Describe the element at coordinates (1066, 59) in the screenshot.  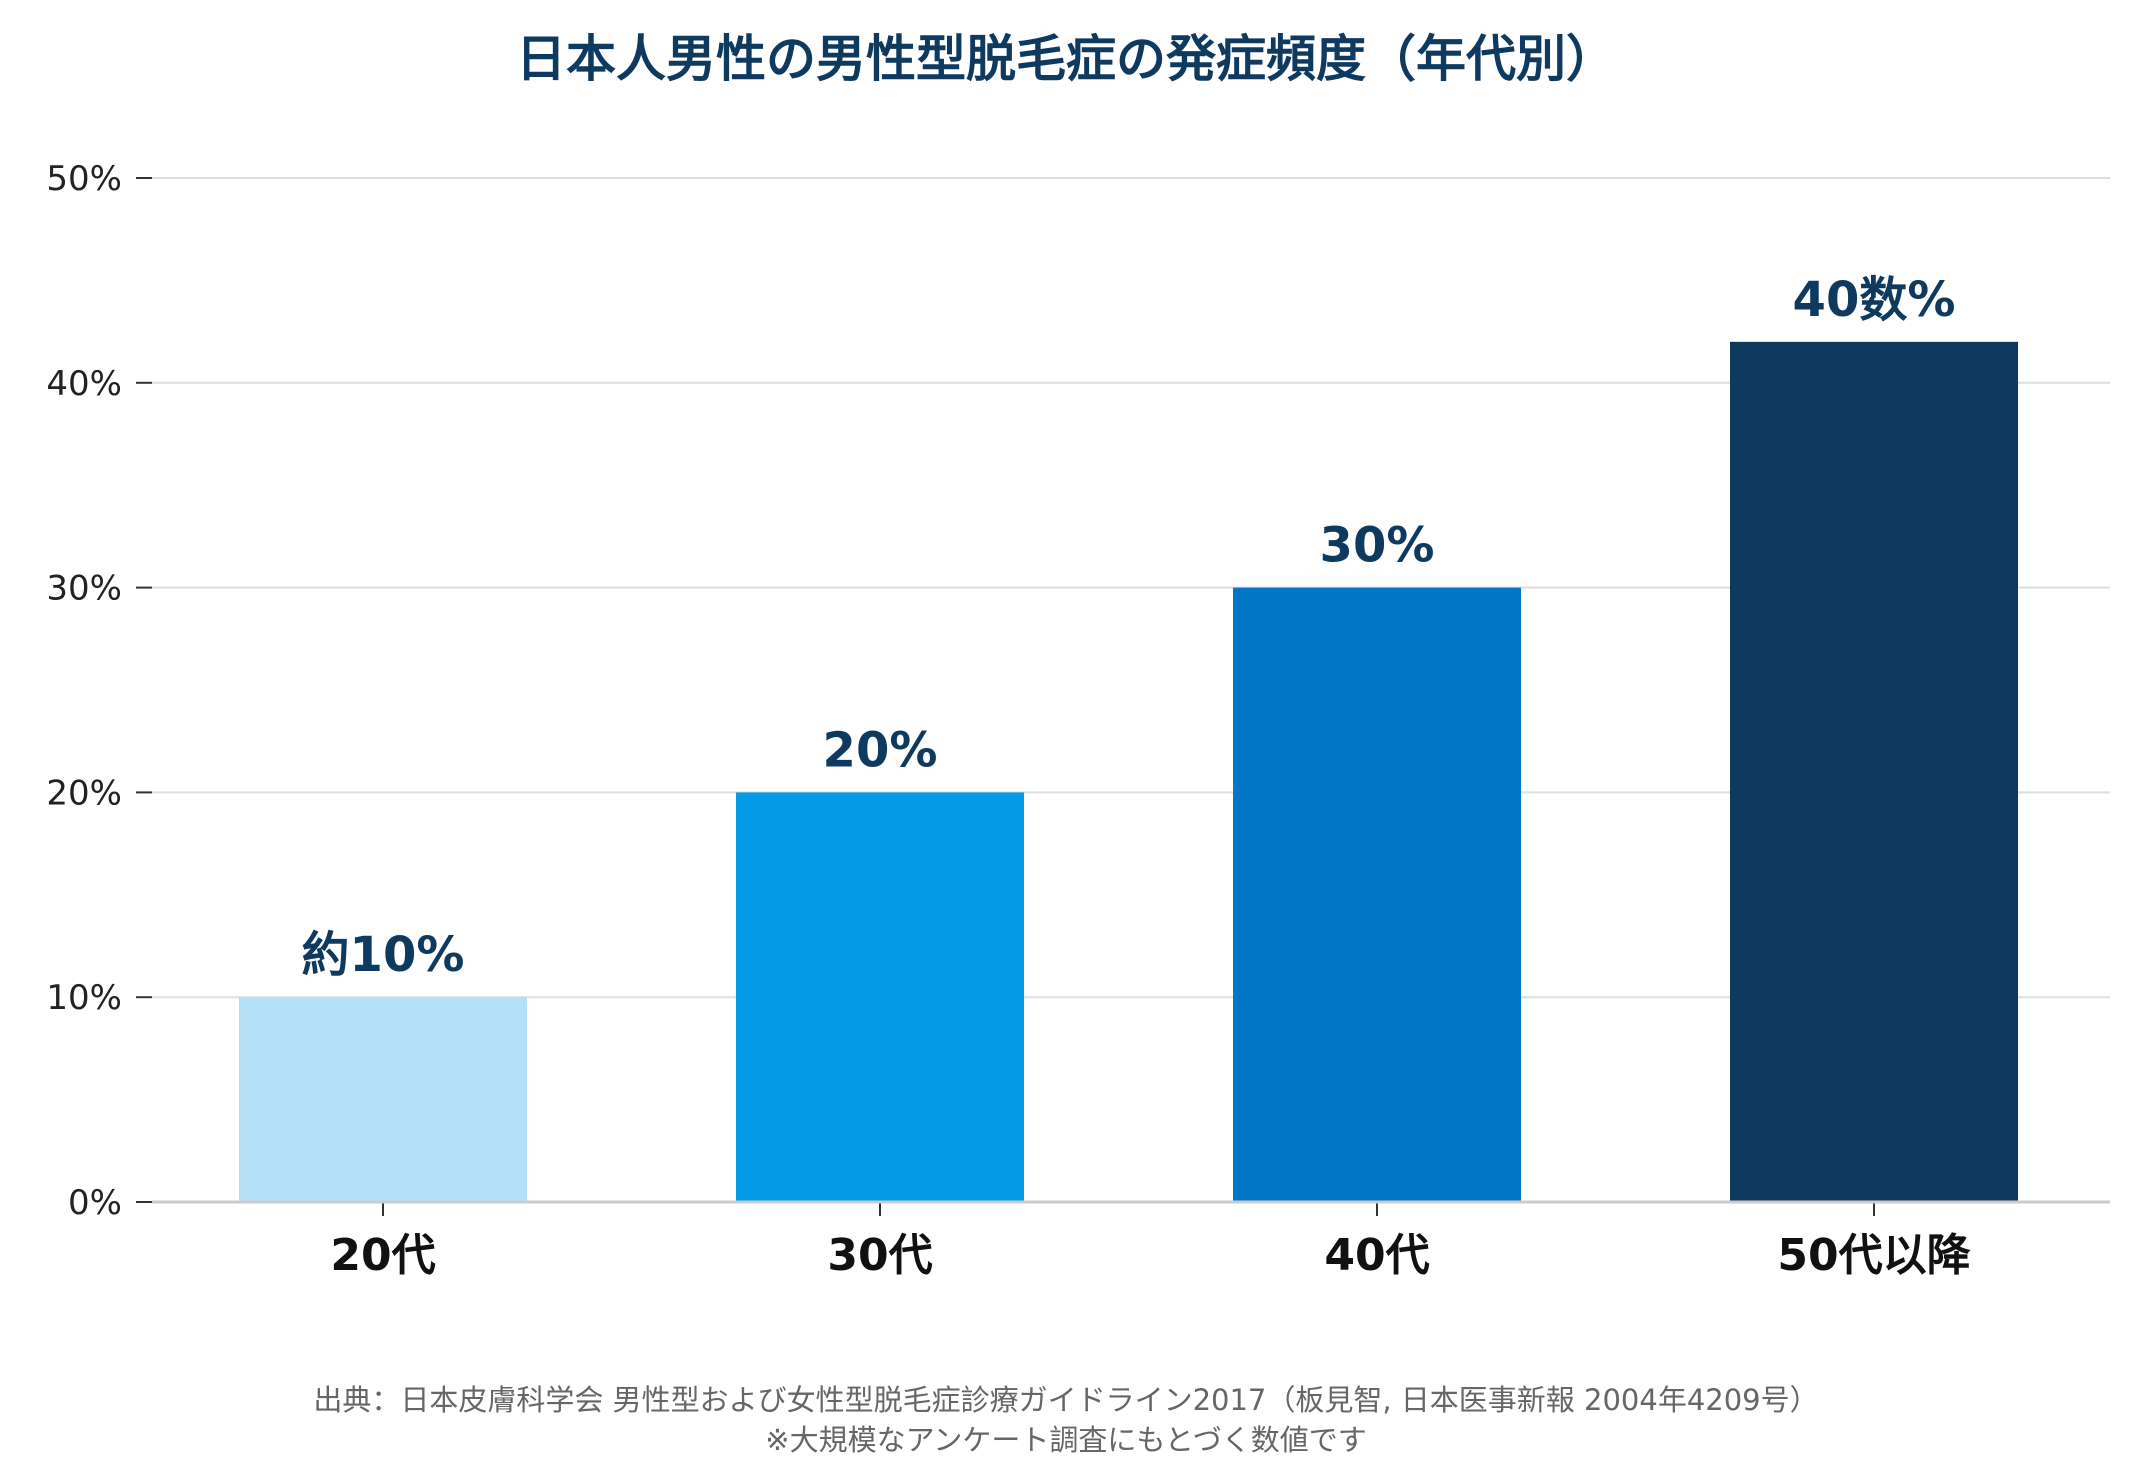
I see `chart-title: 日本人男性の男性型脱毛症の発症頻度（年代別）` at that location.